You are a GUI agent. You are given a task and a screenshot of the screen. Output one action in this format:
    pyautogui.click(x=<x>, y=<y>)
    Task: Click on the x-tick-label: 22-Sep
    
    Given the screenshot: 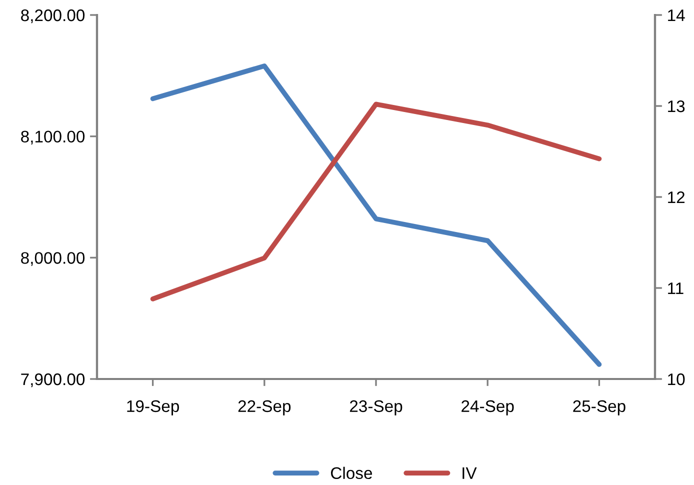 What is the action you would take?
    pyautogui.click(x=264, y=408)
    